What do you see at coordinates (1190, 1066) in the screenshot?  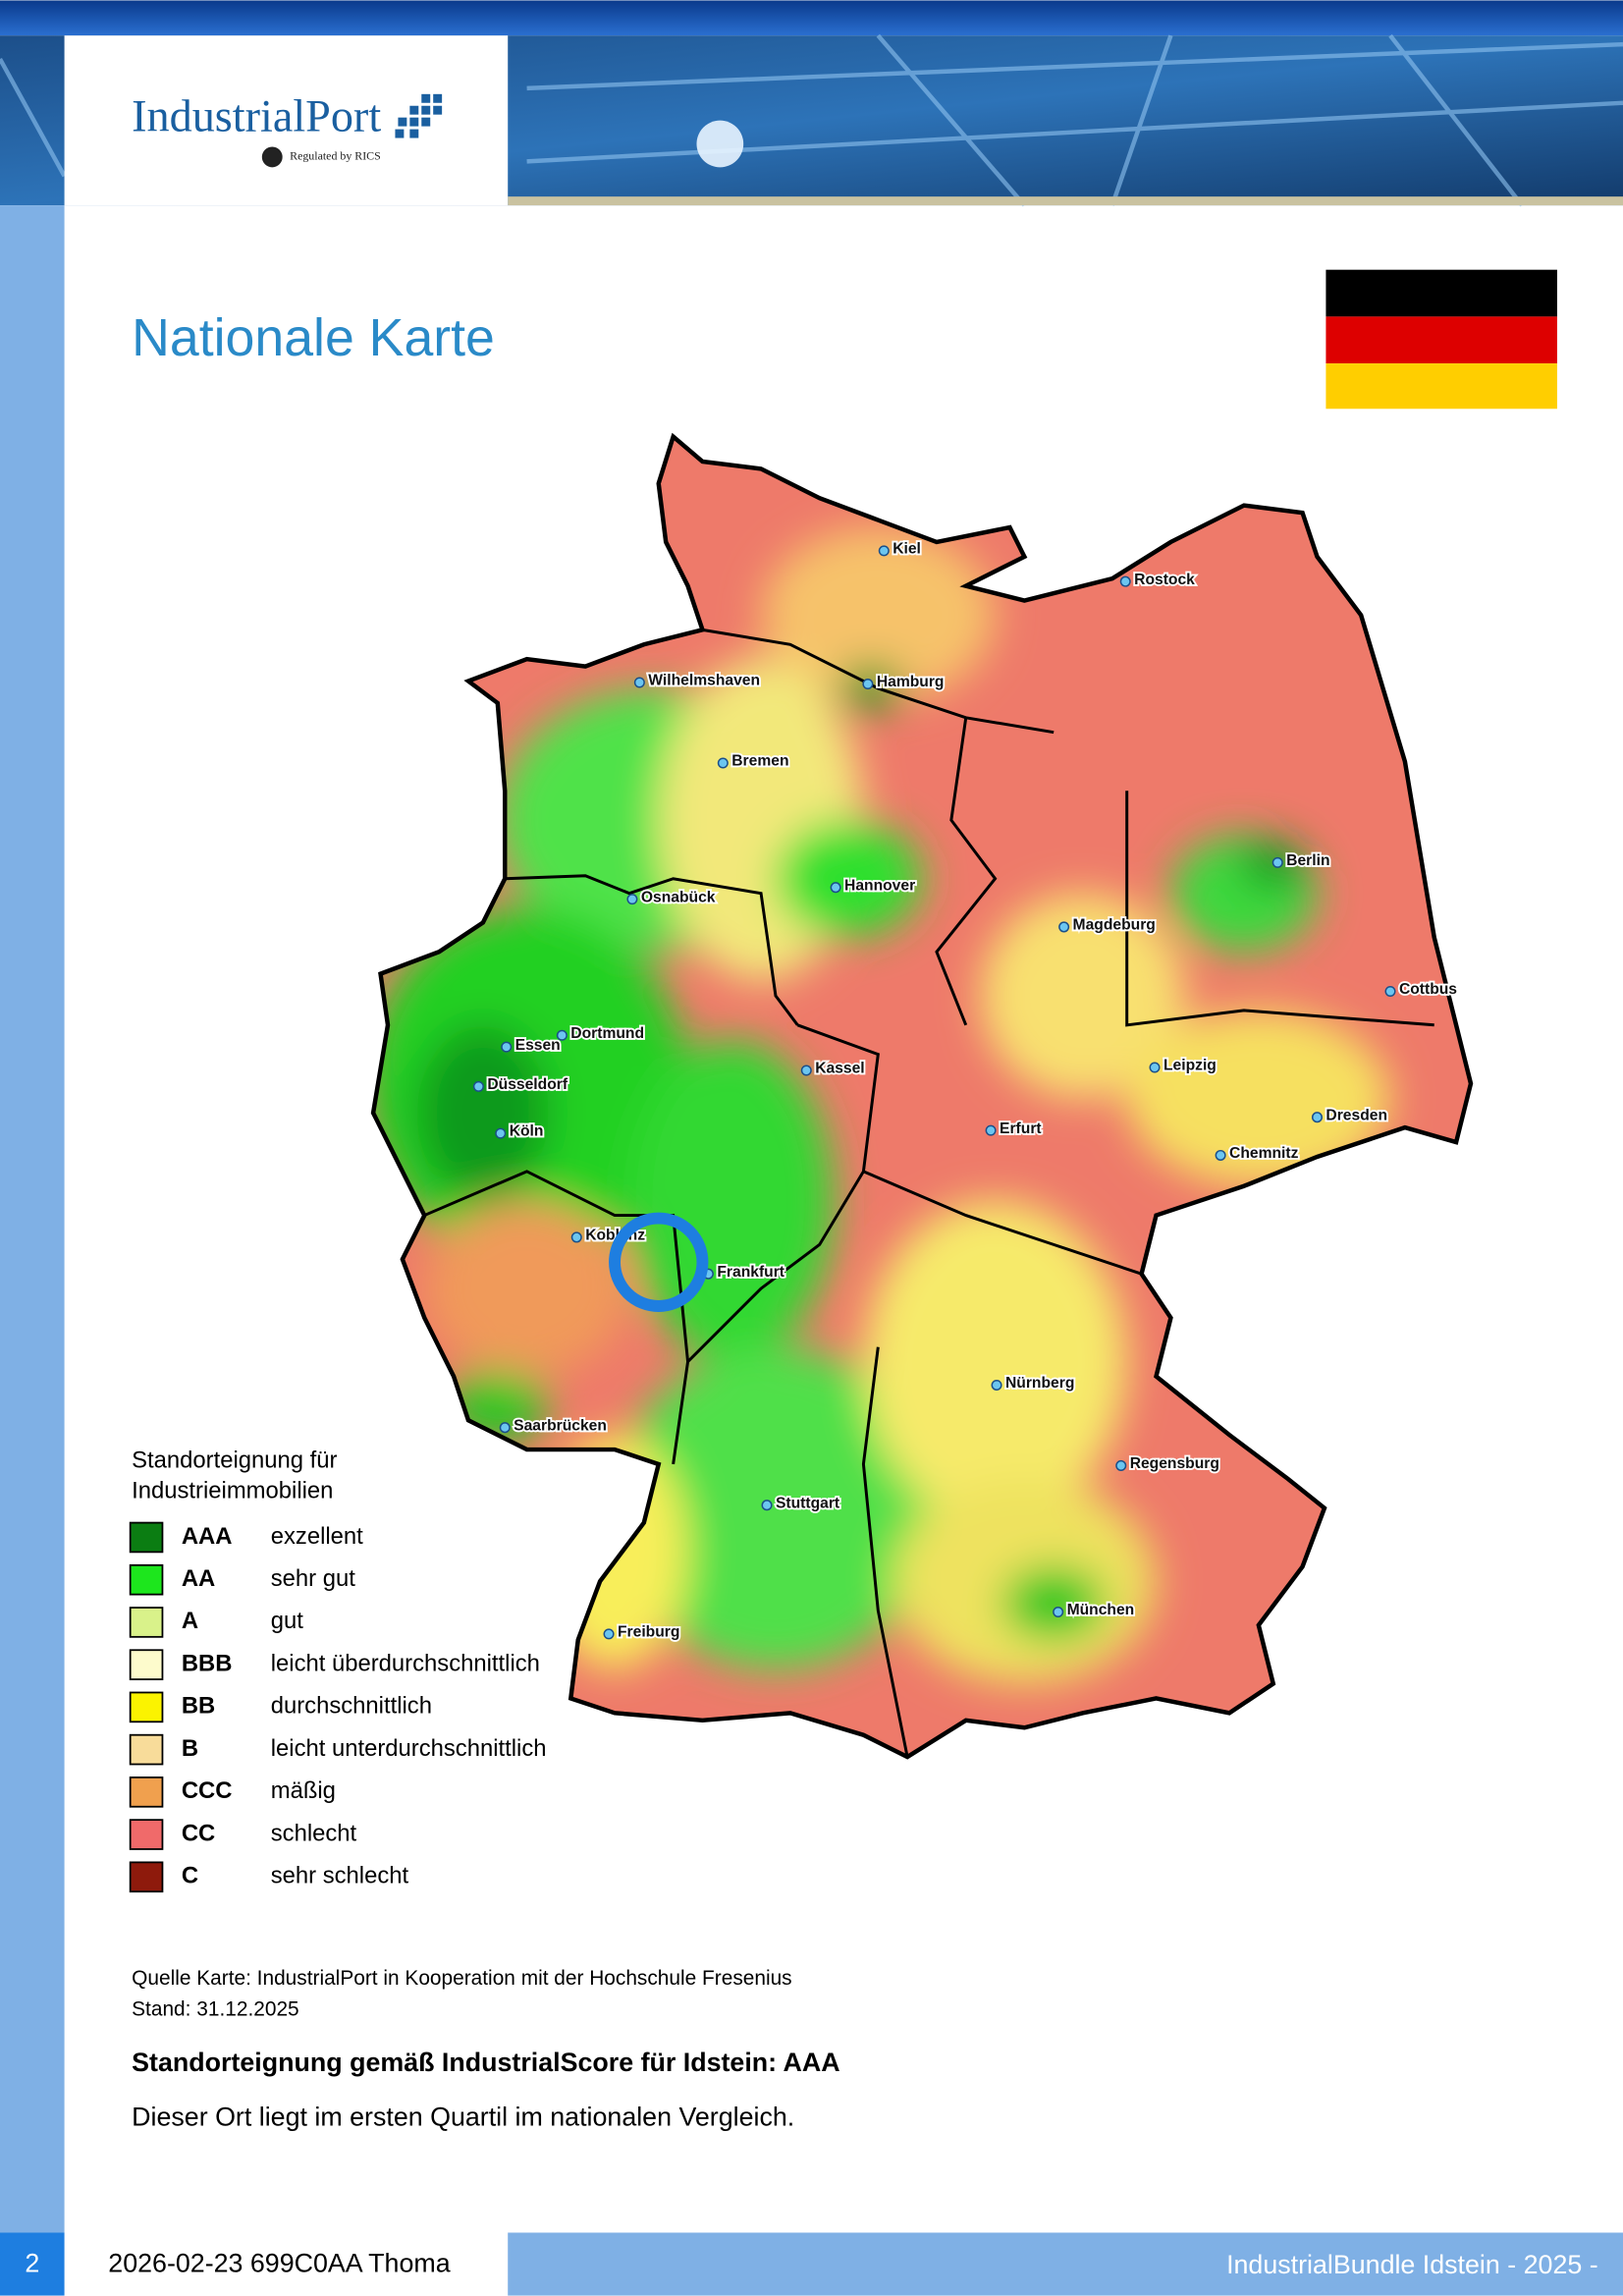 I see `city-label: Leipzig` at bounding box center [1190, 1066].